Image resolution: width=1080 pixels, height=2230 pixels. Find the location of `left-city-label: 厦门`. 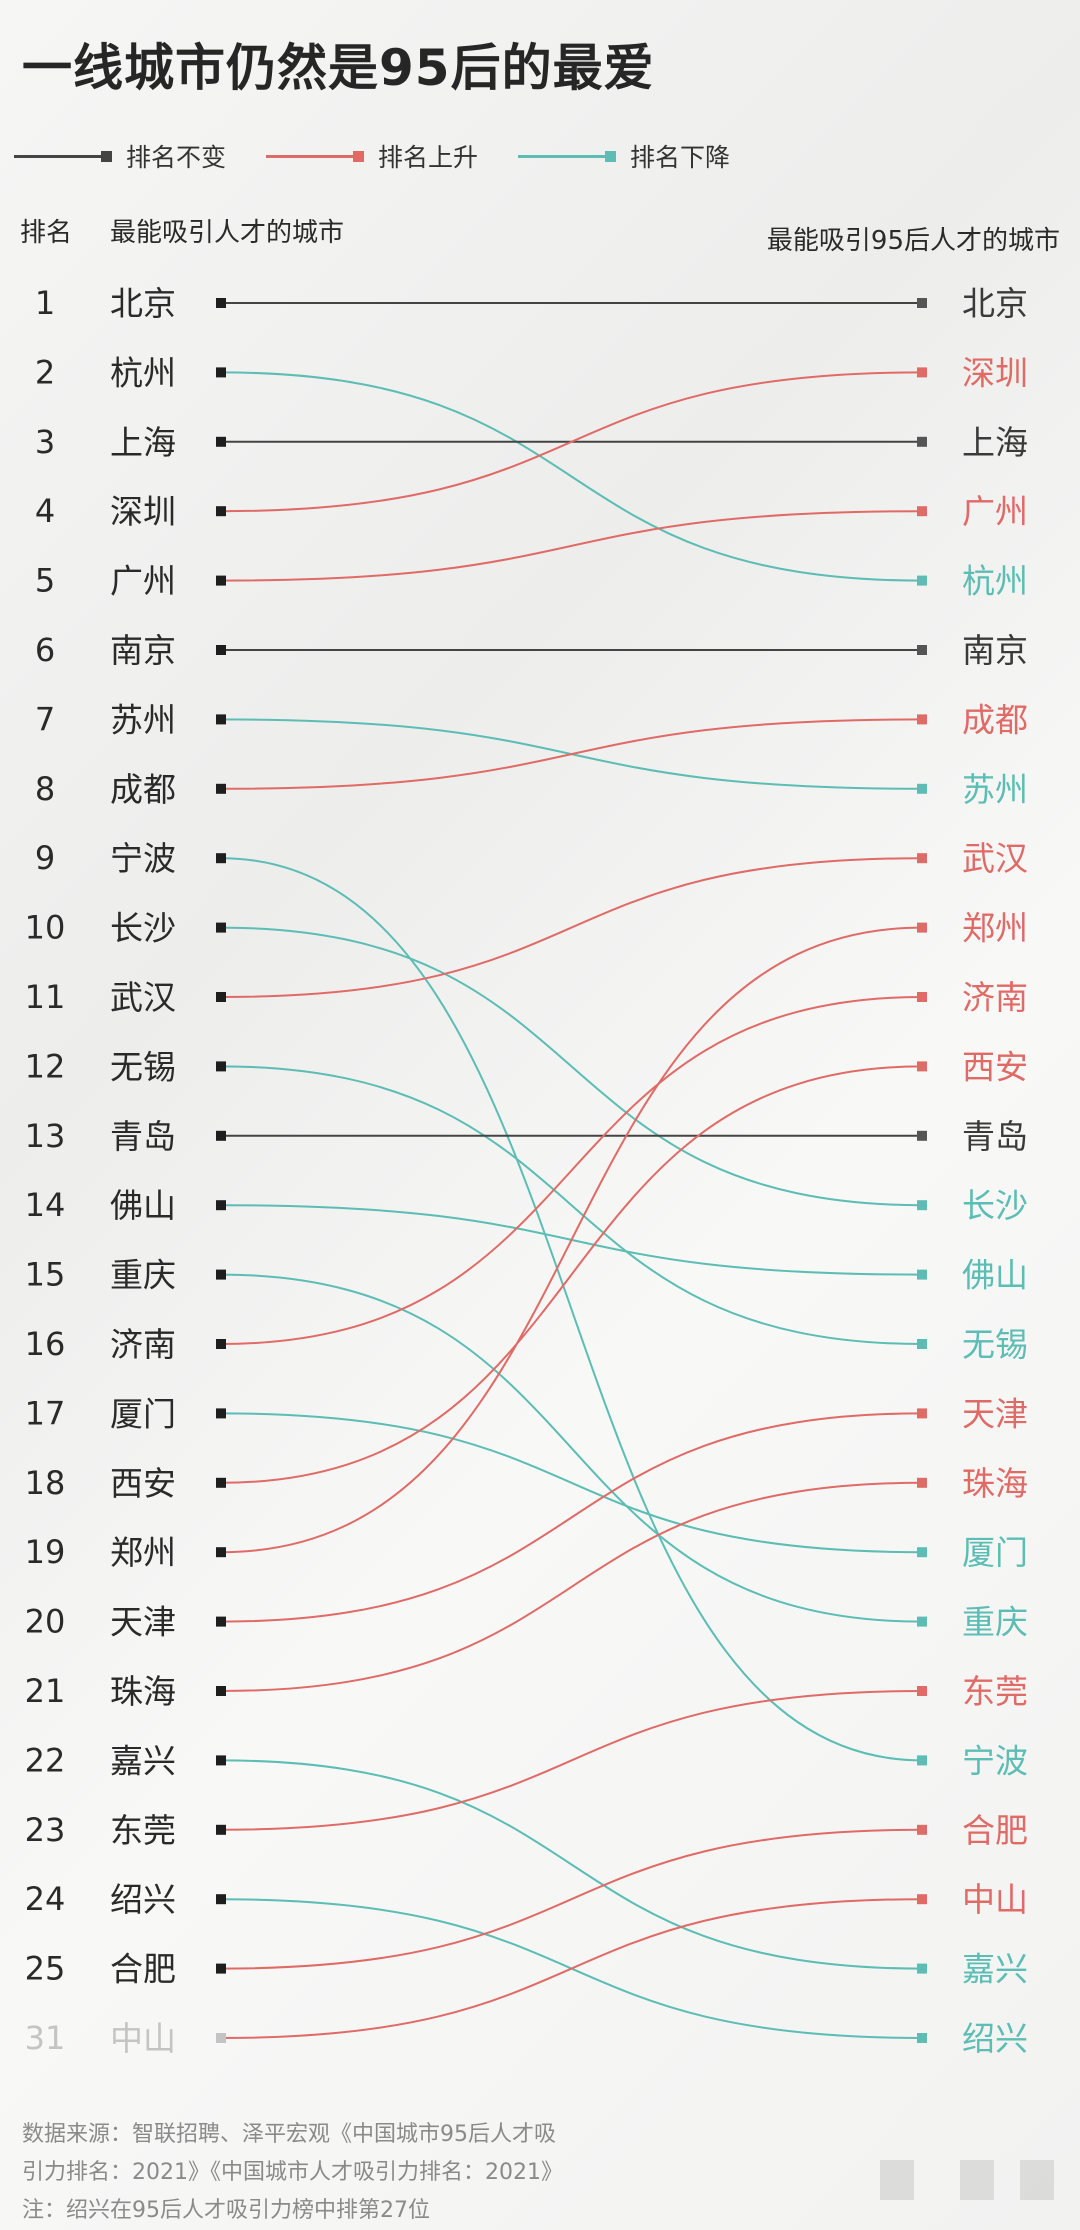

left-city-label: 厦门 is located at coordinates (143, 1413).